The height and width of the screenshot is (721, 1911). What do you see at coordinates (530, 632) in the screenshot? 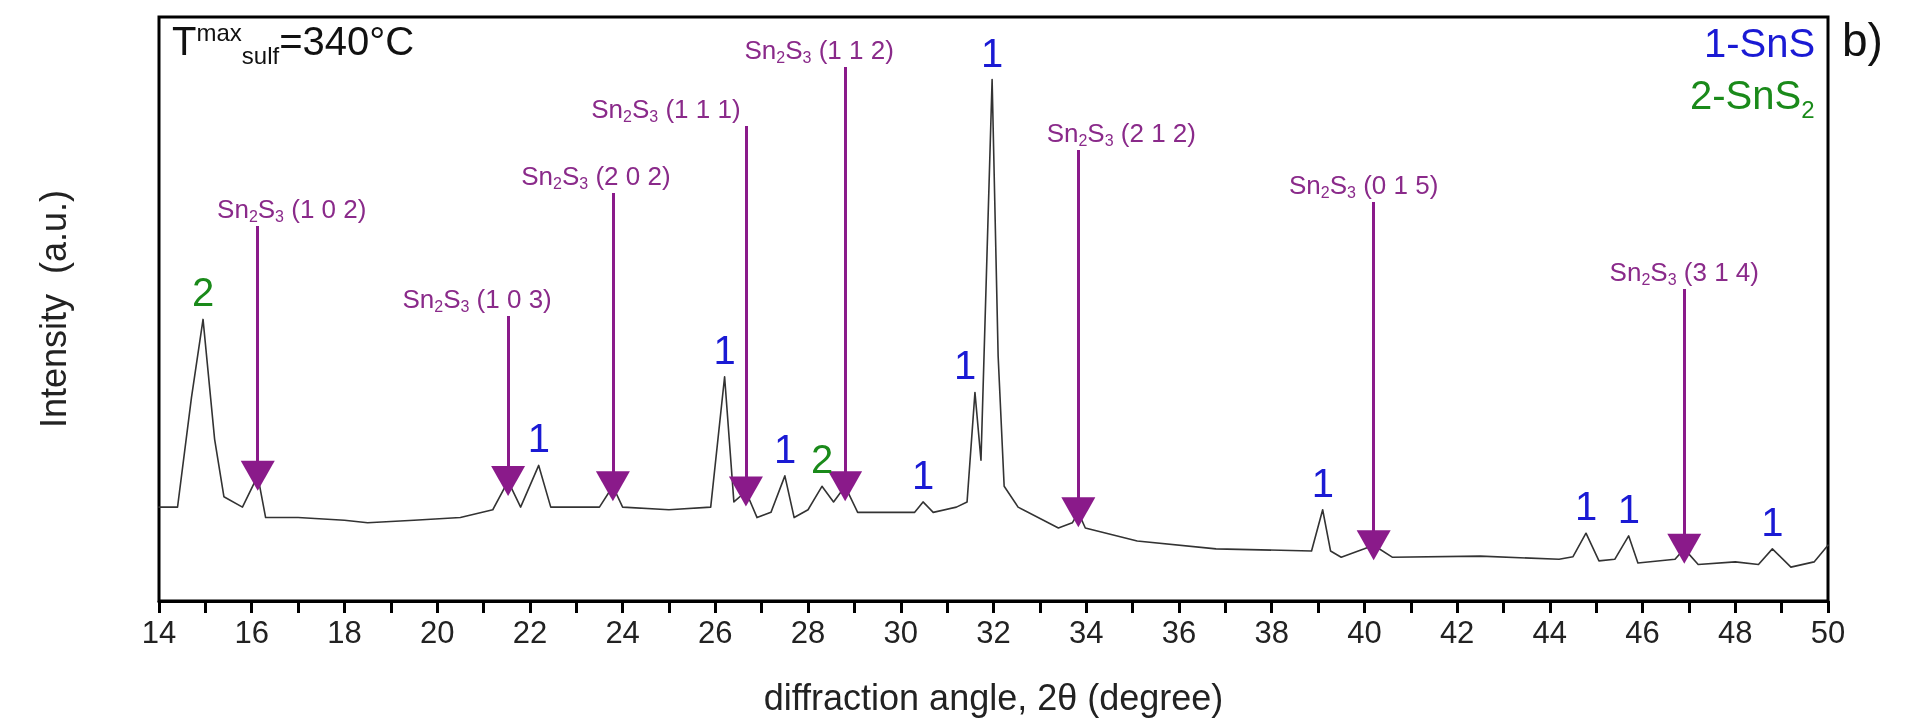
I see `x-tick-label: 22` at bounding box center [530, 632].